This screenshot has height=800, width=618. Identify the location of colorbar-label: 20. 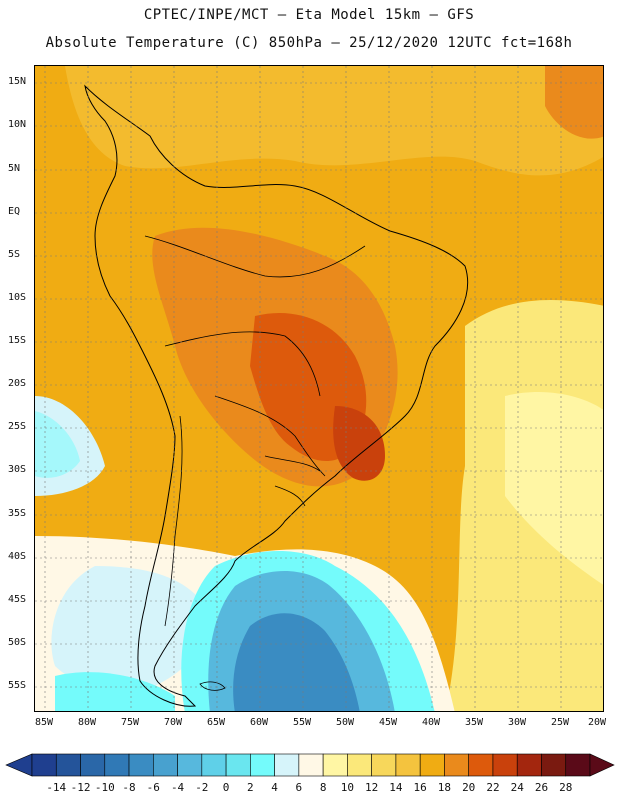
(469, 787).